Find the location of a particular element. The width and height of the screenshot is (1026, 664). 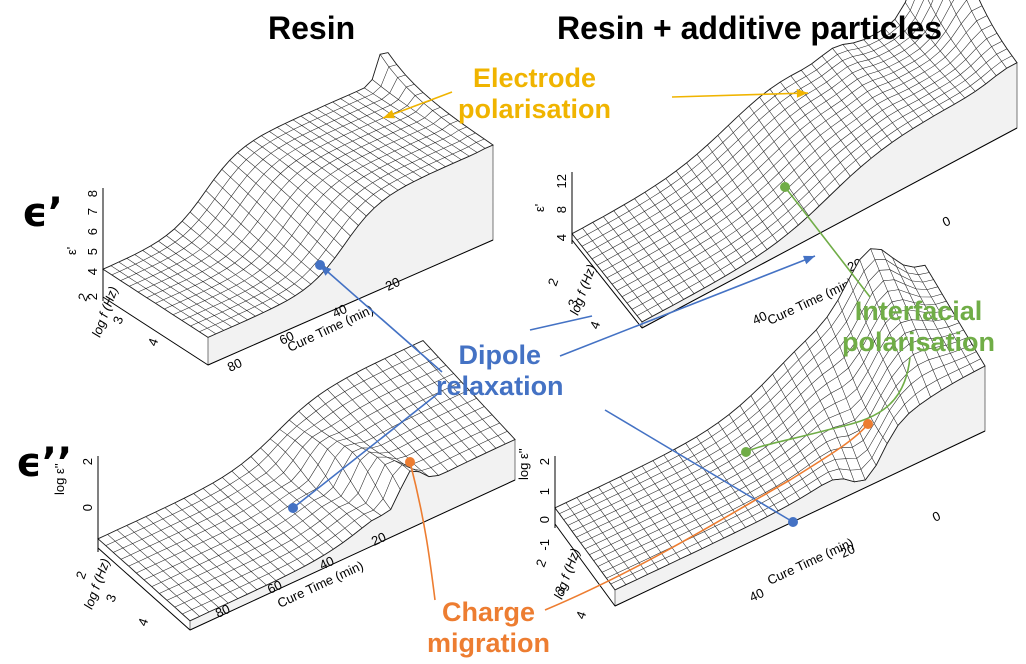

arrow-charge-left is located at coordinates (422, 531).